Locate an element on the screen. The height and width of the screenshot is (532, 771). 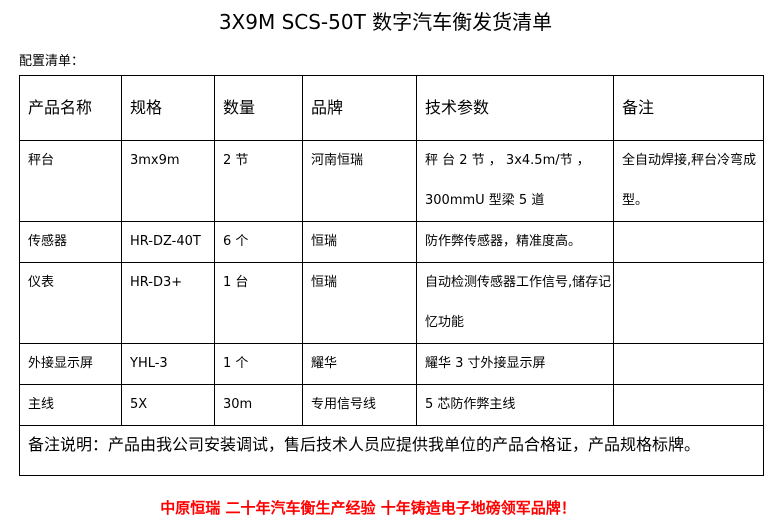
cell: 2 节 is located at coordinates (258, 181).